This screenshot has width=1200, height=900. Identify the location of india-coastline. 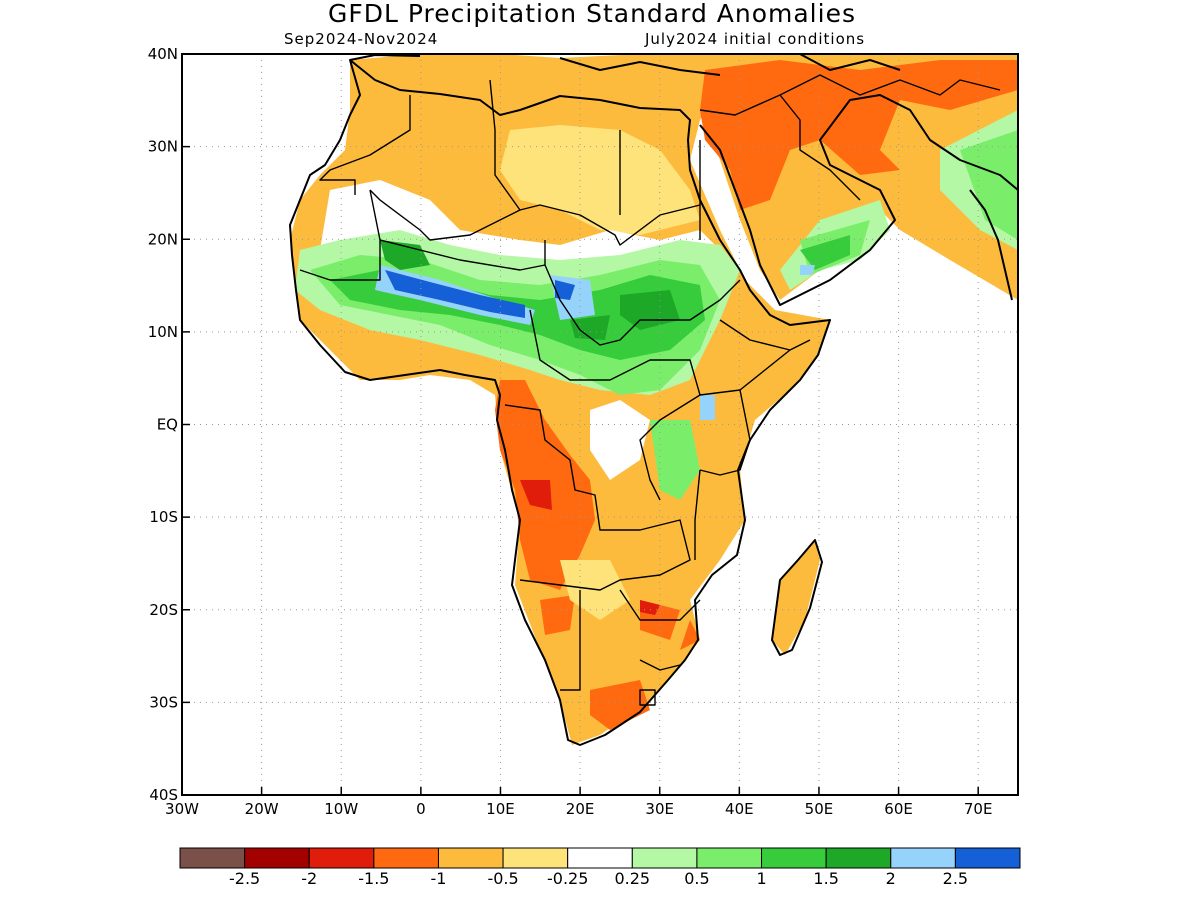
(991, 245).